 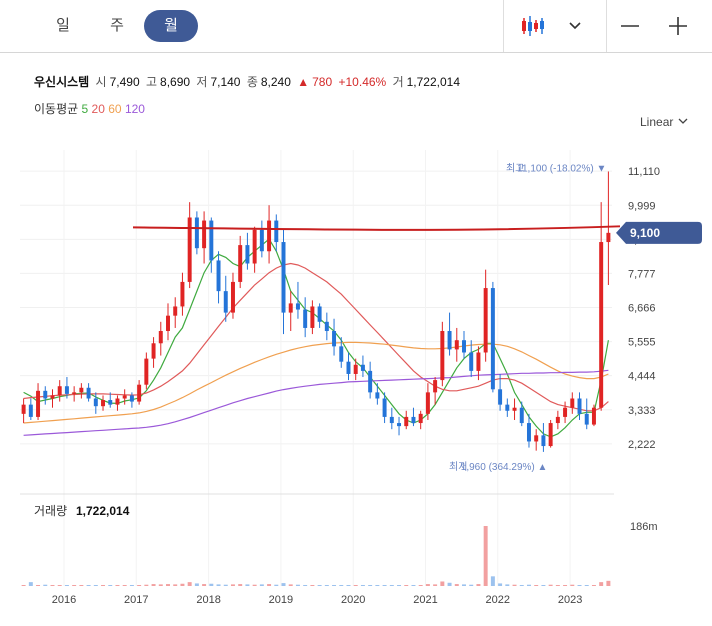 What do you see at coordinates (171, 26) in the screenshot?
I see `tab-monthly: 월` at bounding box center [171, 26].